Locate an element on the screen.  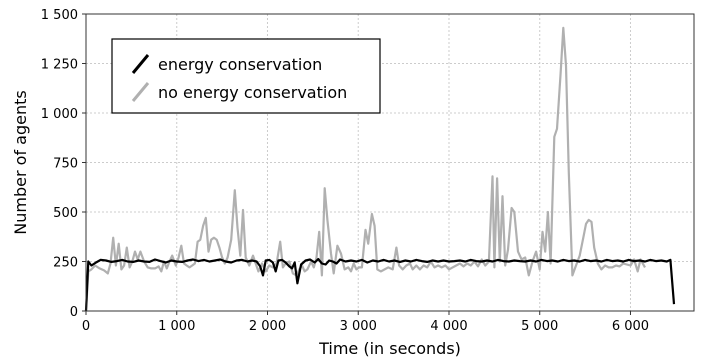
legend-box is located at coordinates (246, 76).